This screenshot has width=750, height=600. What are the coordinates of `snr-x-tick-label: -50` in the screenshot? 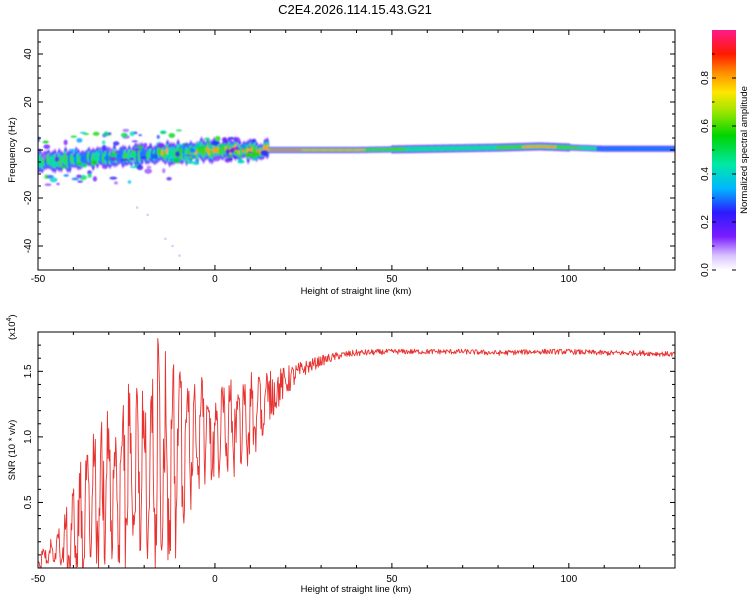 It's located at (38, 579).